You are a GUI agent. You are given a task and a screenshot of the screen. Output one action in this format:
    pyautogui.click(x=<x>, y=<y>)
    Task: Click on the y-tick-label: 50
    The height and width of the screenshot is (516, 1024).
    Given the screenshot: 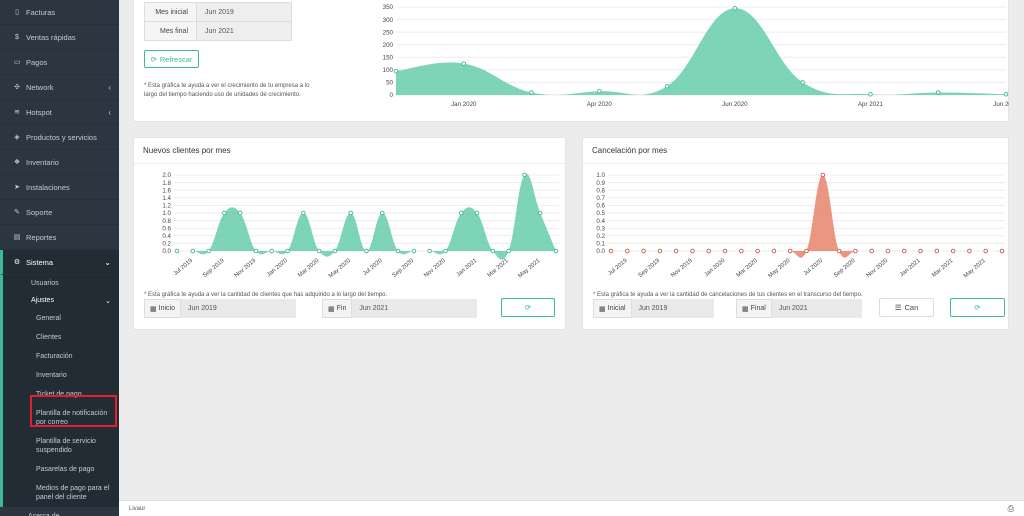 What is the action you would take?
    pyautogui.click(x=389, y=83)
    